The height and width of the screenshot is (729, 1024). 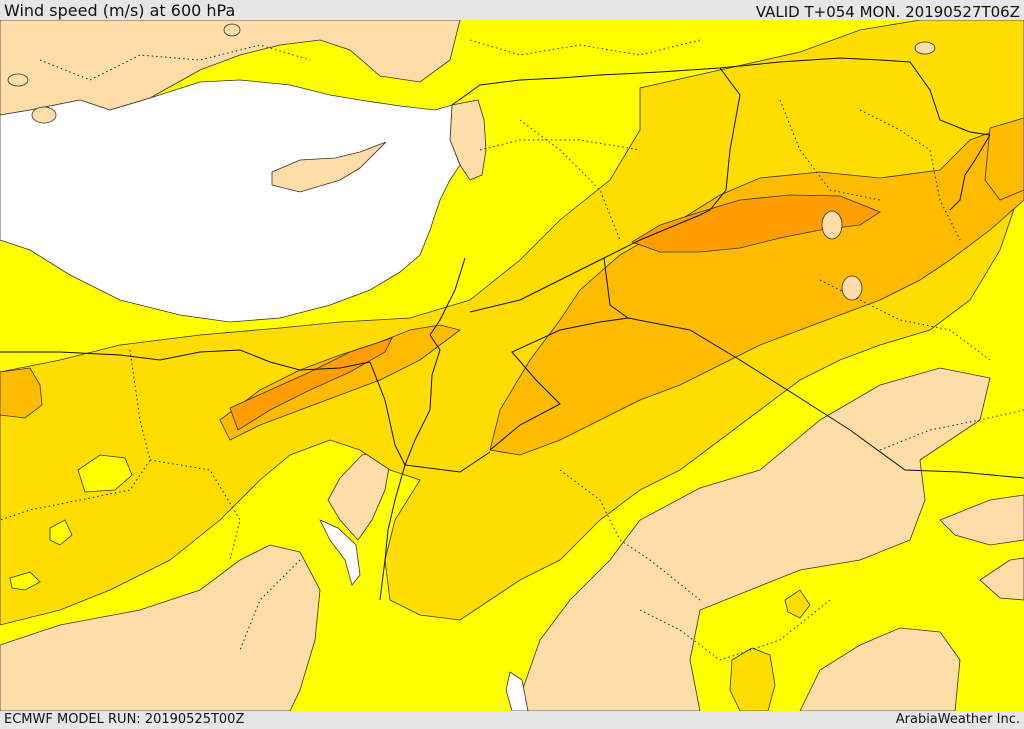 What do you see at coordinates (21, 393) in the screenshot?
I see `amber-blob-west` at bounding box center [21, 393].